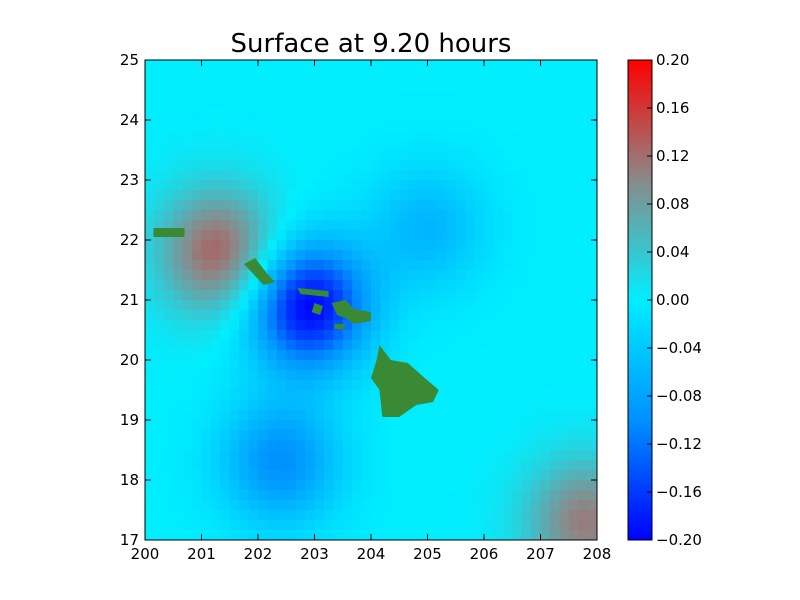  What do you see at coordinates (129, 180) in the screenshot?
I see `y-tick-label: 23` at bounding box center [129, 180].